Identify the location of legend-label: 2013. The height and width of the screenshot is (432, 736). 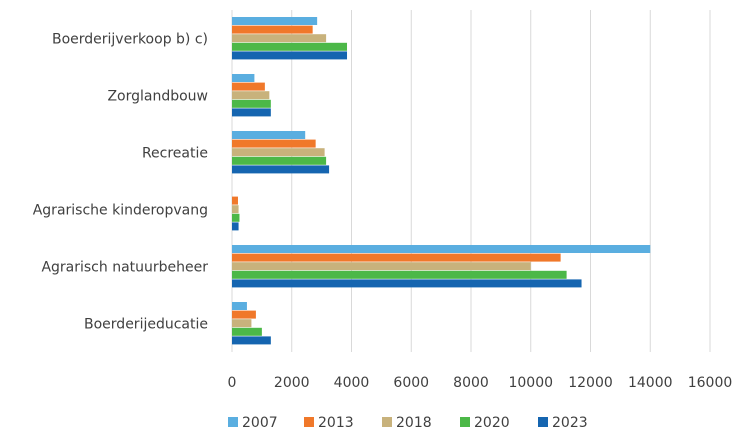
(336, 423).